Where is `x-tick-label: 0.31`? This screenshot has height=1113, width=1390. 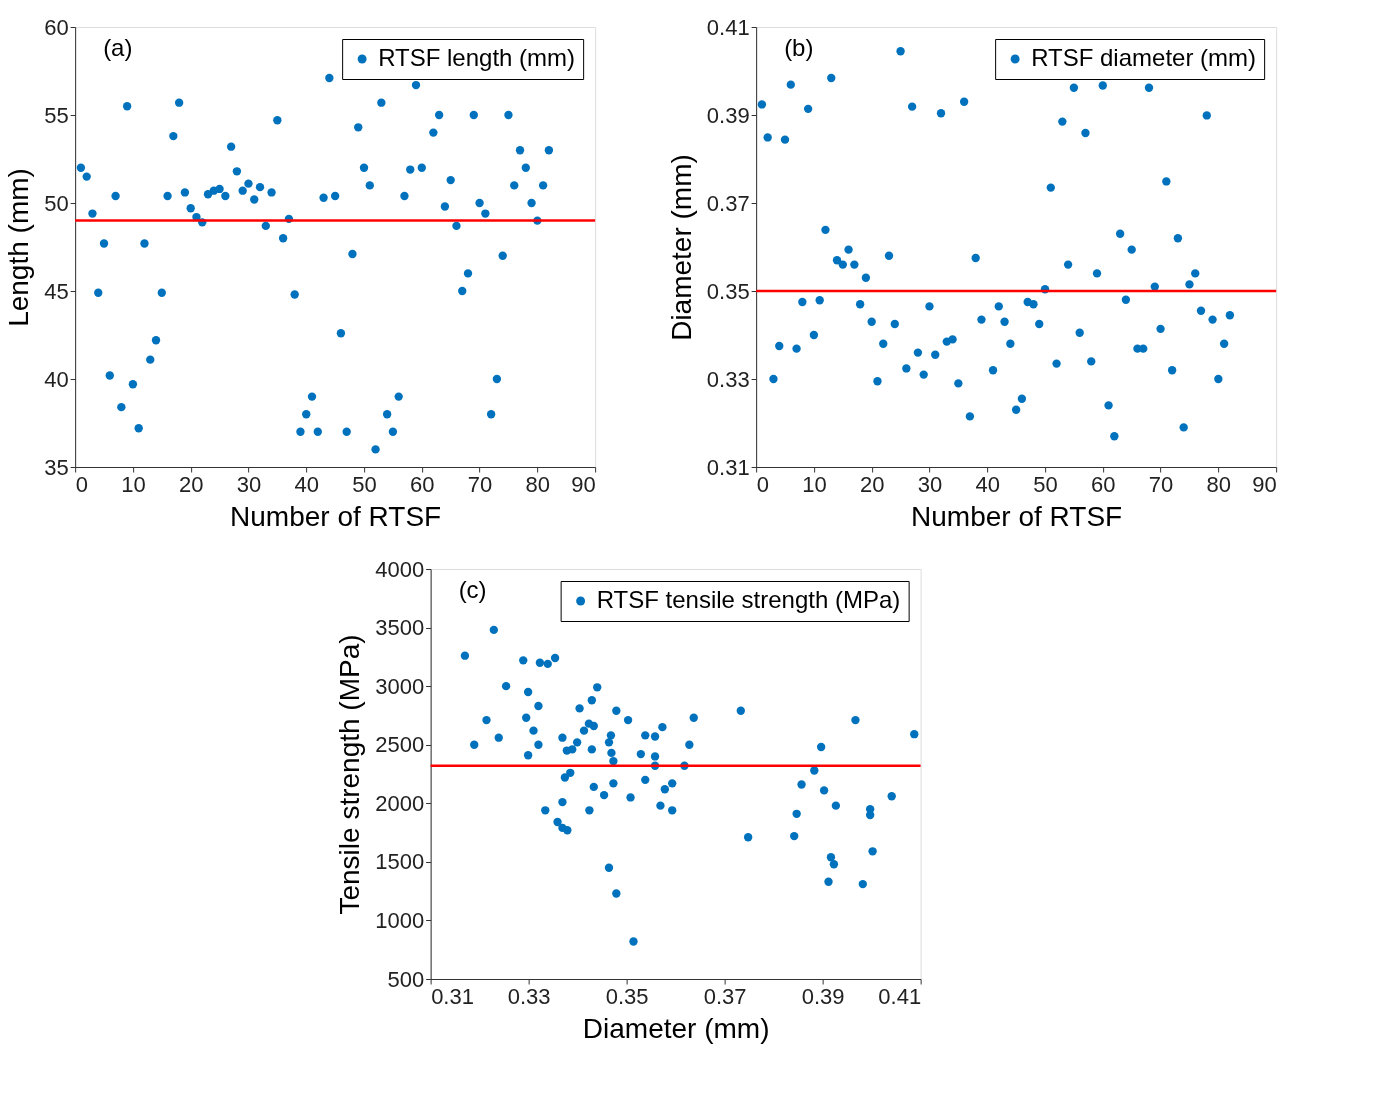 x-tick-label: 0.31 is located at coordinates (452, 996).